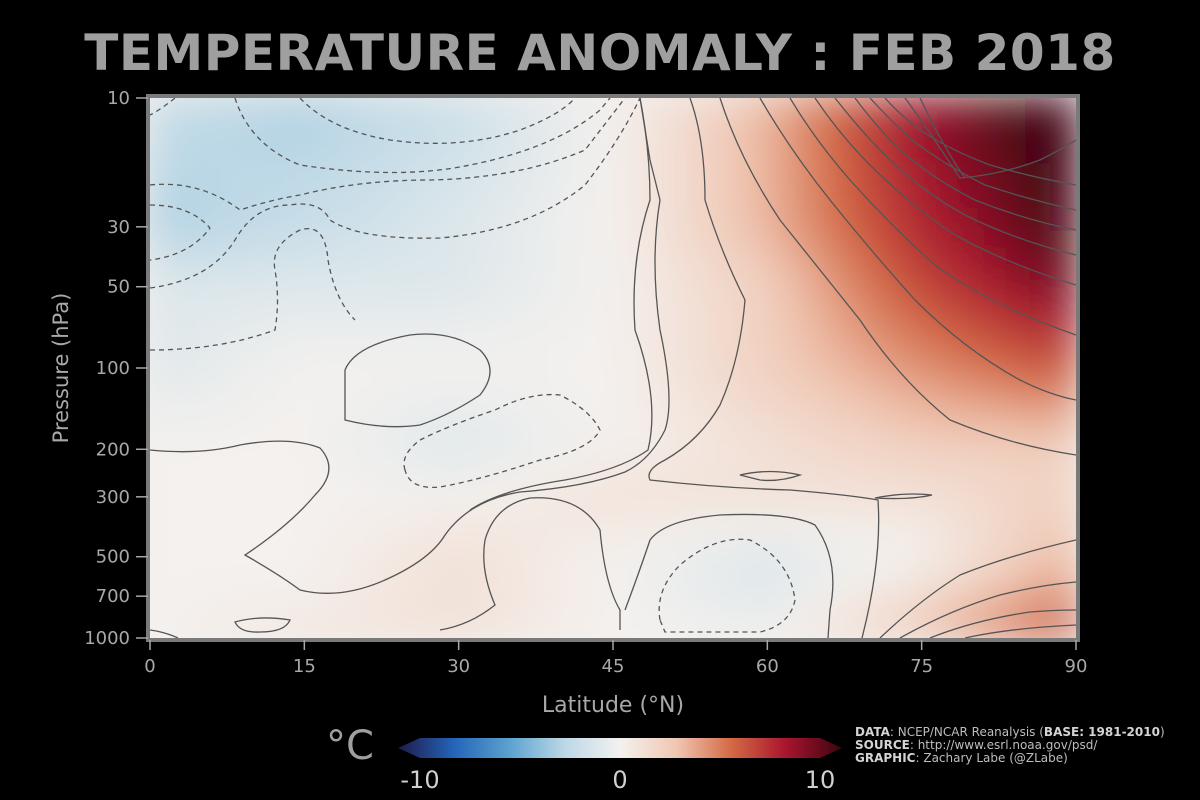 The image size is (1200, 800). What do you see at coordinates (304, 666) in the screenshot?
I see `x-tick-label: 15` at bounding box center [304, 666].